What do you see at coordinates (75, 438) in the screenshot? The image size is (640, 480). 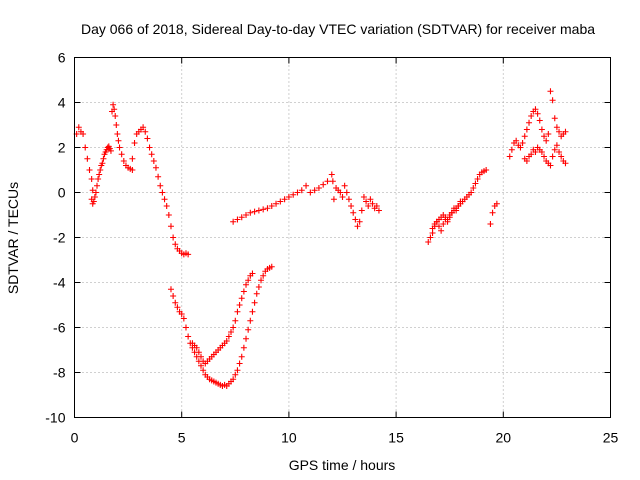 I see `x-tick-label: 0` at bounding box center [75, 438].